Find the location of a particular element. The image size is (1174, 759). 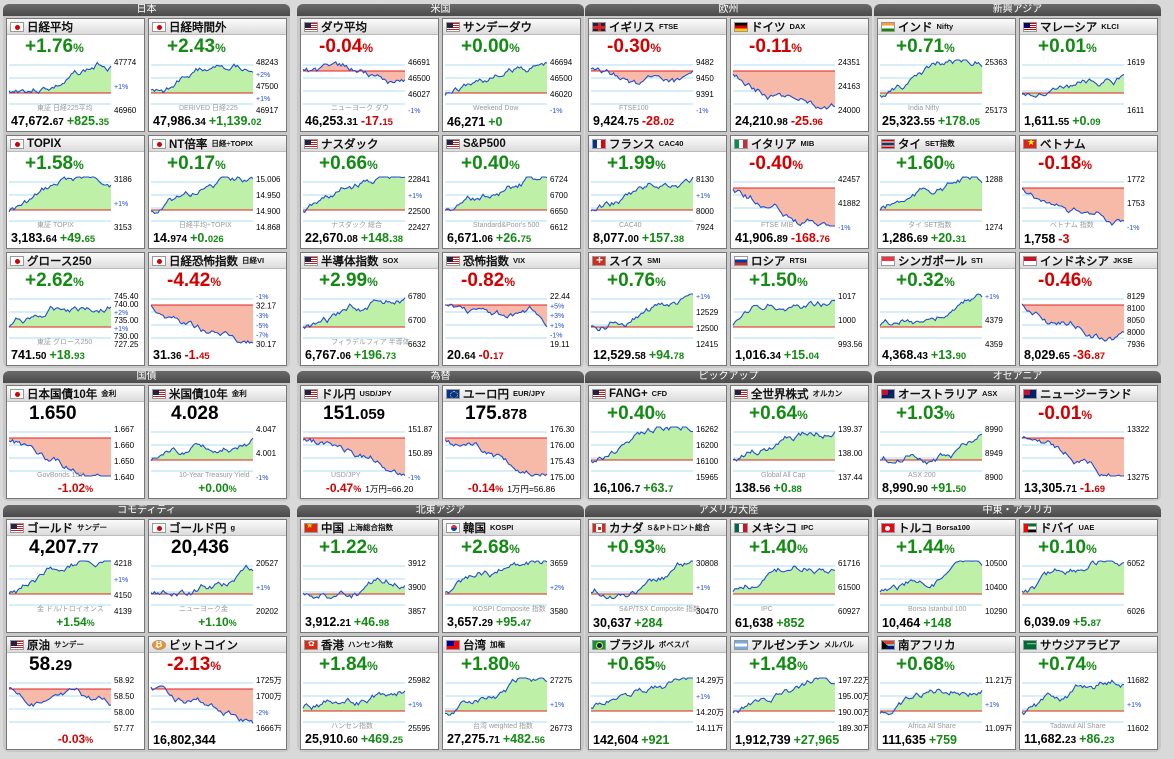

chart-watermark: ASX 200 is located at coordinates (922, 475).